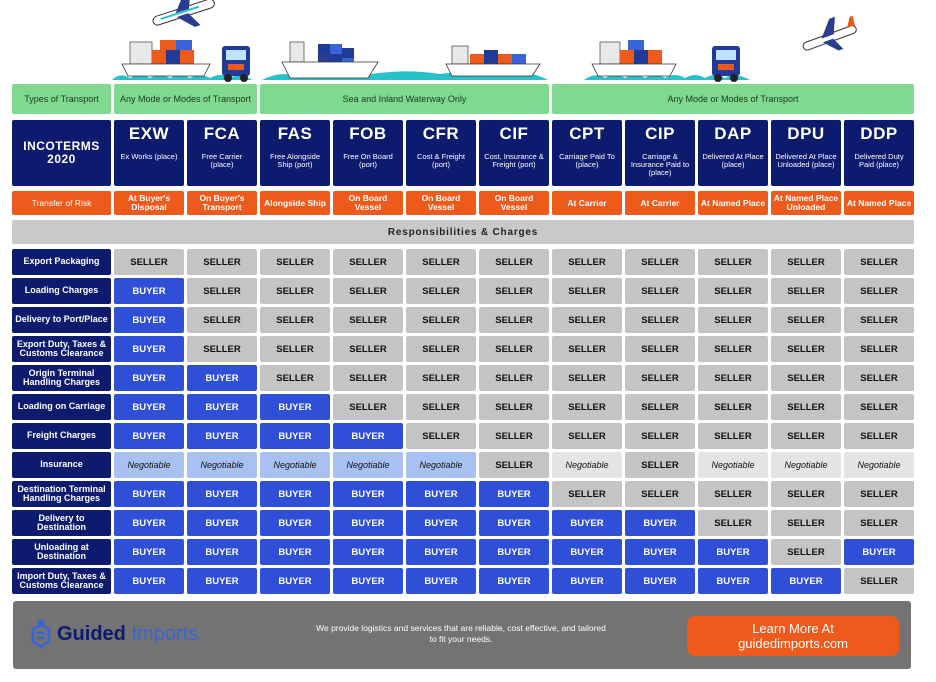 This screenshot has height=682, width=936. Describe the element at coordinates (236, 64) in the screenshot. I see `truck-icon` at that location.